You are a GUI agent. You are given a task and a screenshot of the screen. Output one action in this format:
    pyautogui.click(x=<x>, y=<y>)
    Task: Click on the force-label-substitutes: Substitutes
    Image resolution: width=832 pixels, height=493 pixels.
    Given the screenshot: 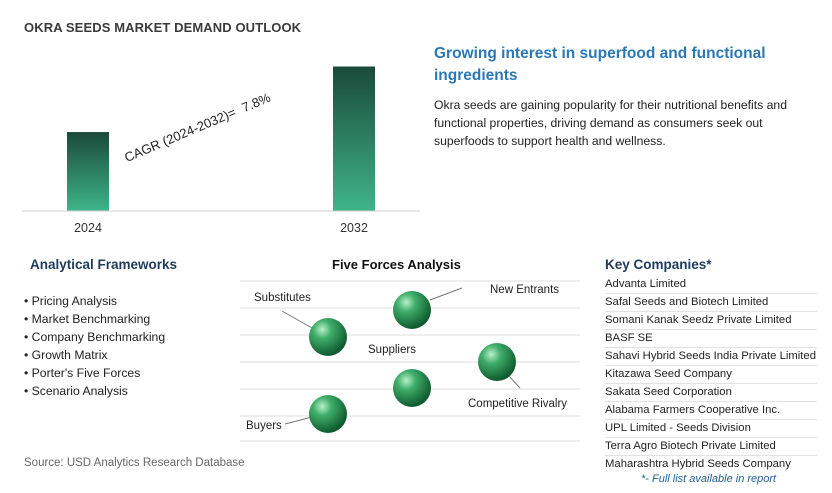 What is the action you would take?
    pyautogui.click(x=282, y=298)
    